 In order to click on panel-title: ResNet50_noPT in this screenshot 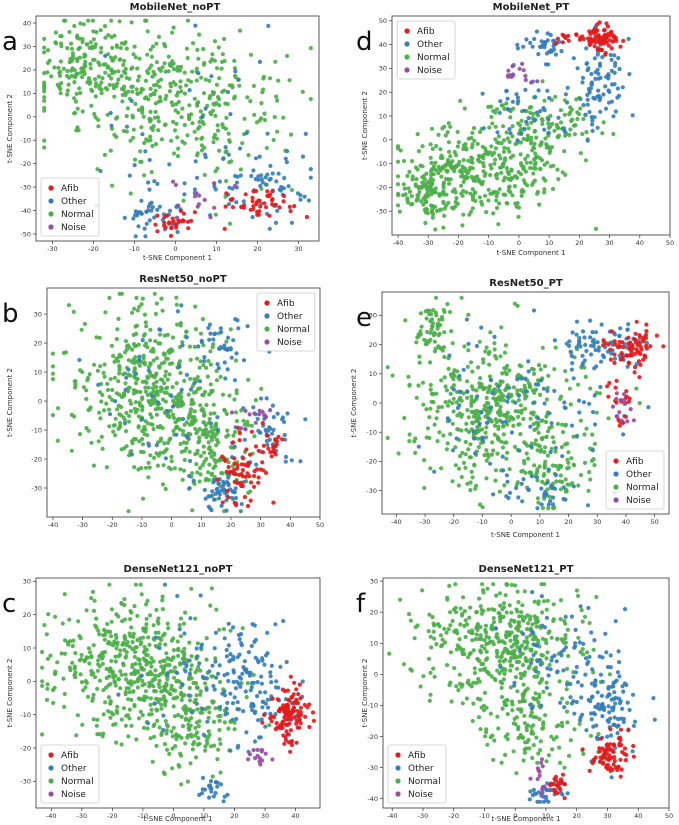, I will do `click(183, 279)`.